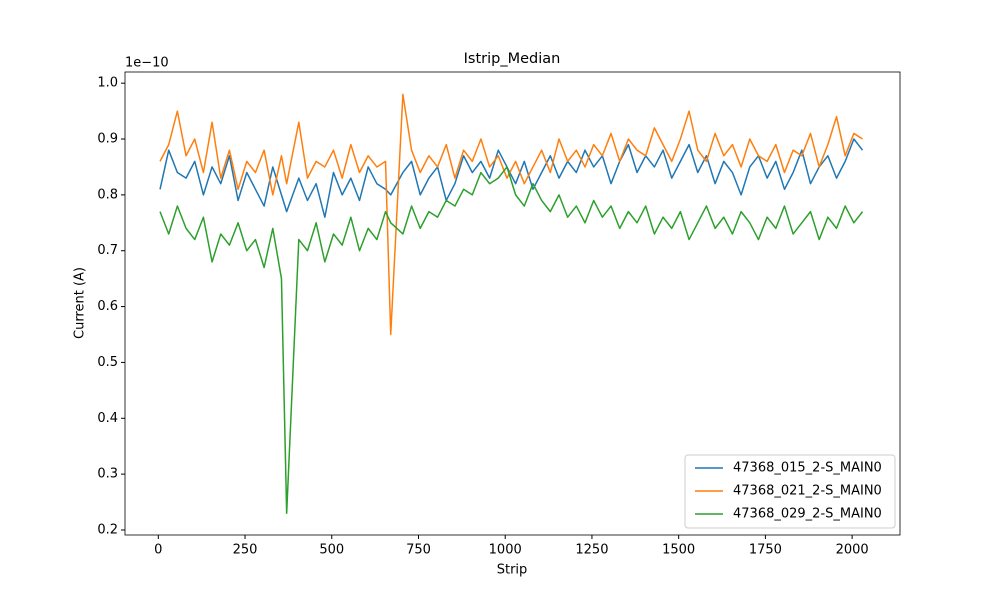  What do you see at coordinates (511, 178) in the screenshot?
I see `data-line` at bounding box center [511, 178].